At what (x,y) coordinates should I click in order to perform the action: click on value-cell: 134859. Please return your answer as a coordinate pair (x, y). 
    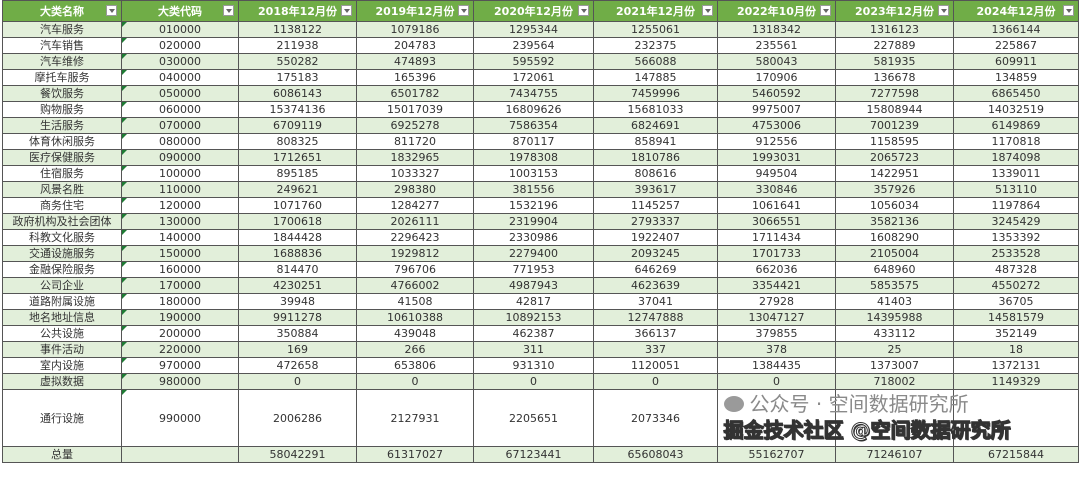
    Looking at the image, I should click on (1016, 77).